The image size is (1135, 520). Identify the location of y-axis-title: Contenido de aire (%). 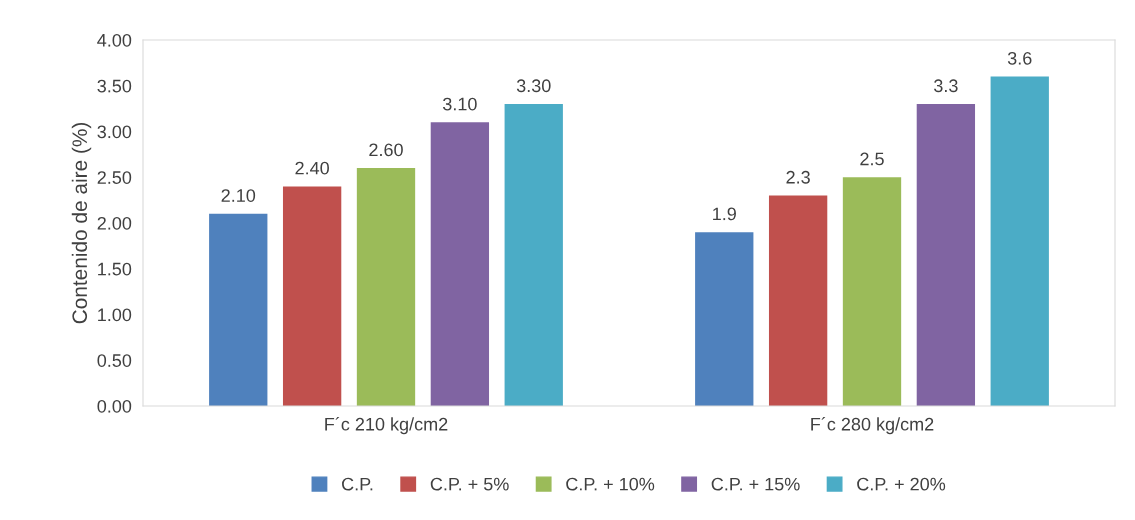
(81, 223).